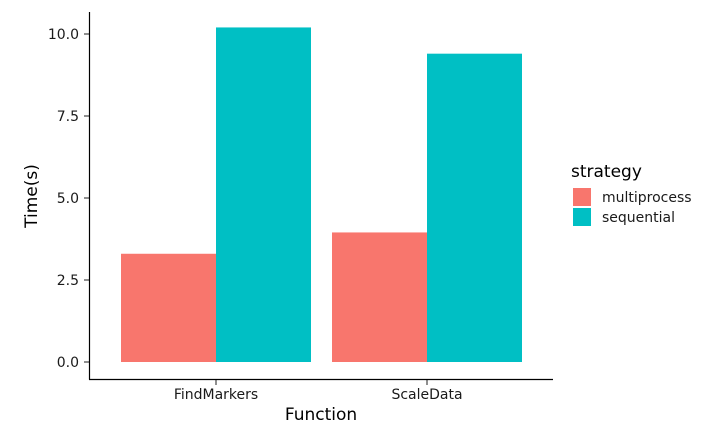 Image resolution: width=725 pixels, height=433 pixels. I want to click on legend-label-multiprocess: multiprocess, so click(647, 198).